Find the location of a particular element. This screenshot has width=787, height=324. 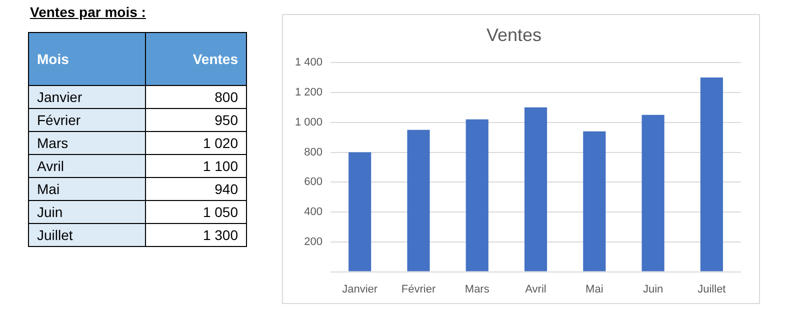

y-tick-label: 600 is located at coordinates (313, 182).